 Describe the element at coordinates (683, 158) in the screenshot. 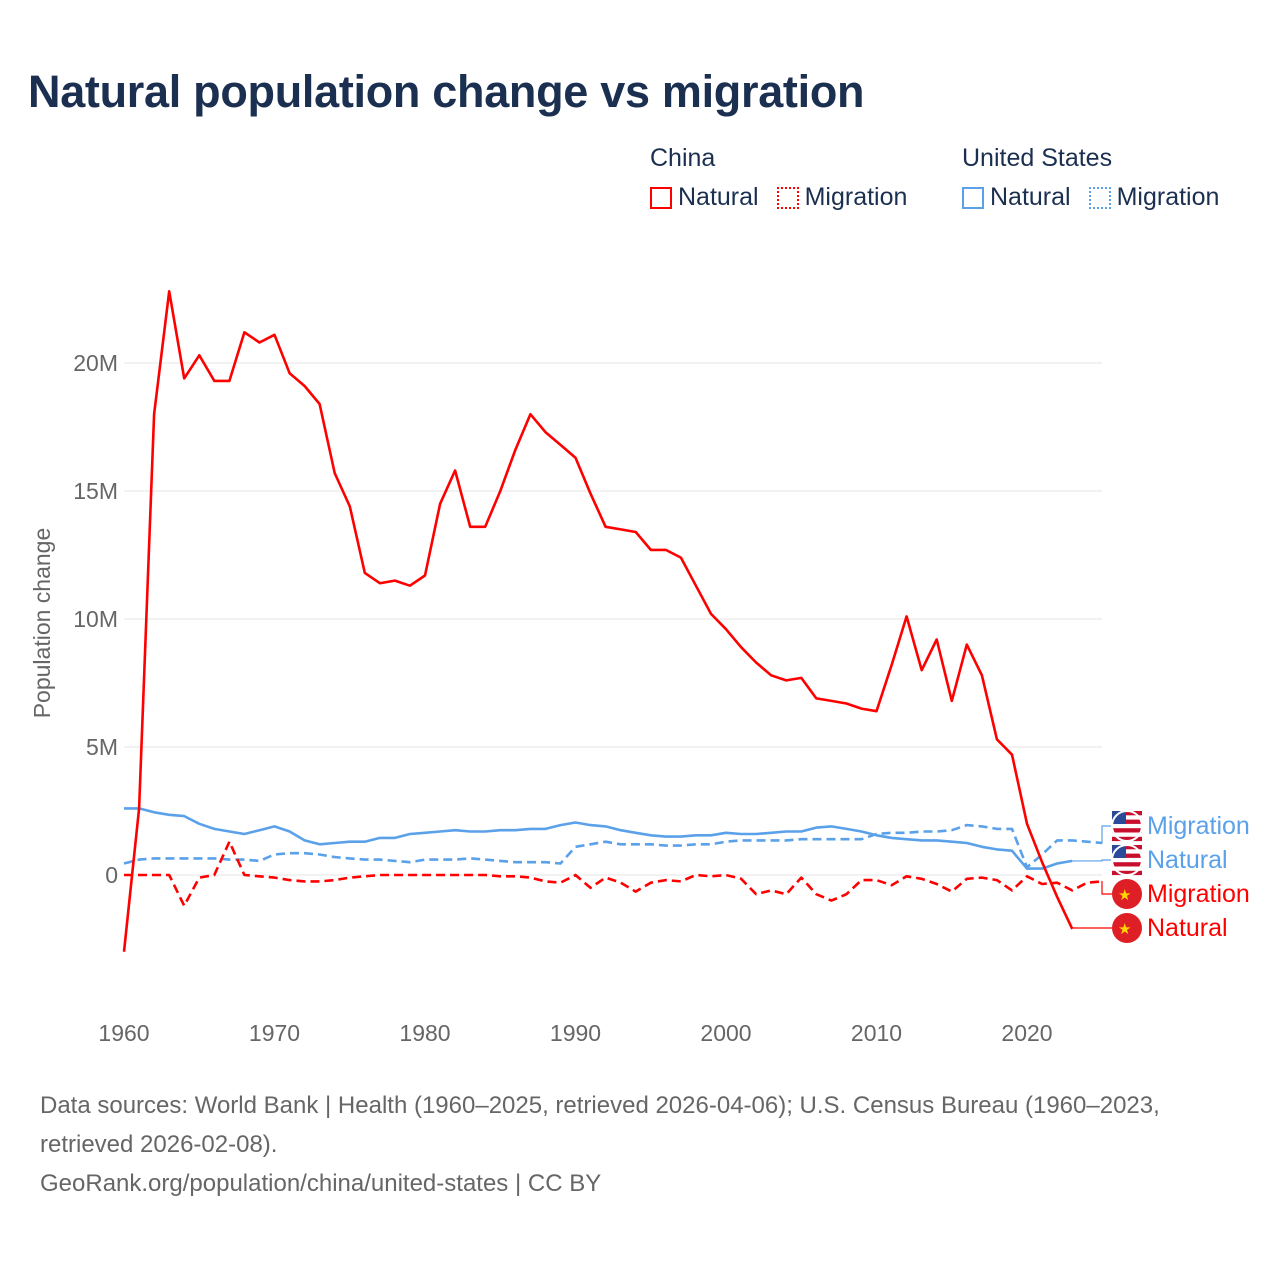

I see `legend-heading: China` at that location.